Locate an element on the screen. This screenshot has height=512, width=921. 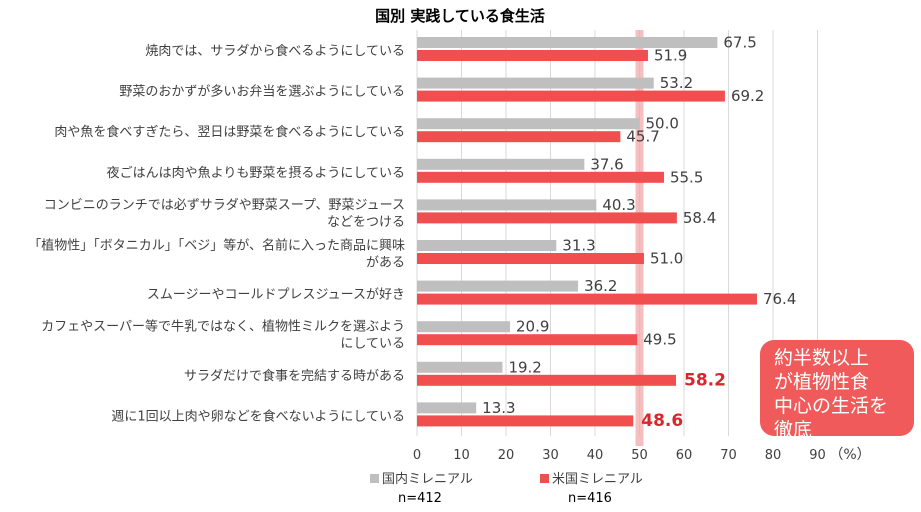
category-label: スムージーやコールドプレスジュースが好き is located at coordinates (276, 295).